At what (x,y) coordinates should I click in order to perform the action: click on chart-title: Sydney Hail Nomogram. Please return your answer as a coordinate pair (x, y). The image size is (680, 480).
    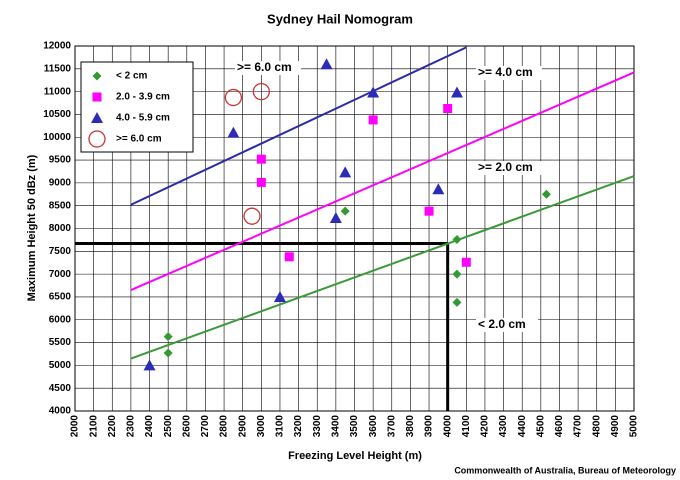
    Looking at the image, I should click on (340, 18).